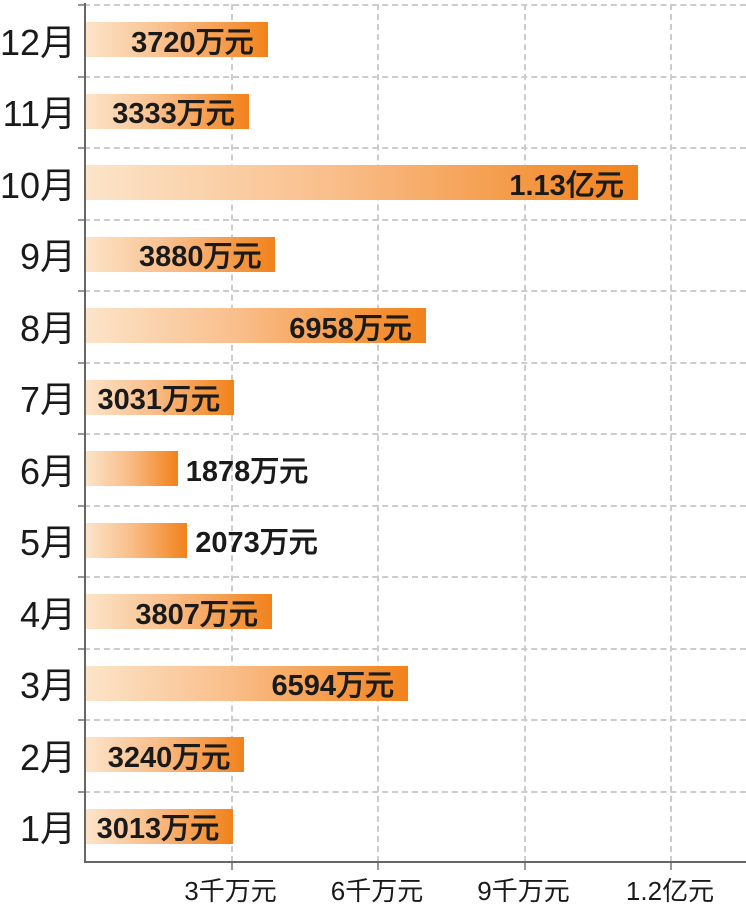 This screenshot has width=746, height=908. Describe the element at coordinates (47, 471) in the screenshot. I see `y-axis-month-label: 6月` at that location.